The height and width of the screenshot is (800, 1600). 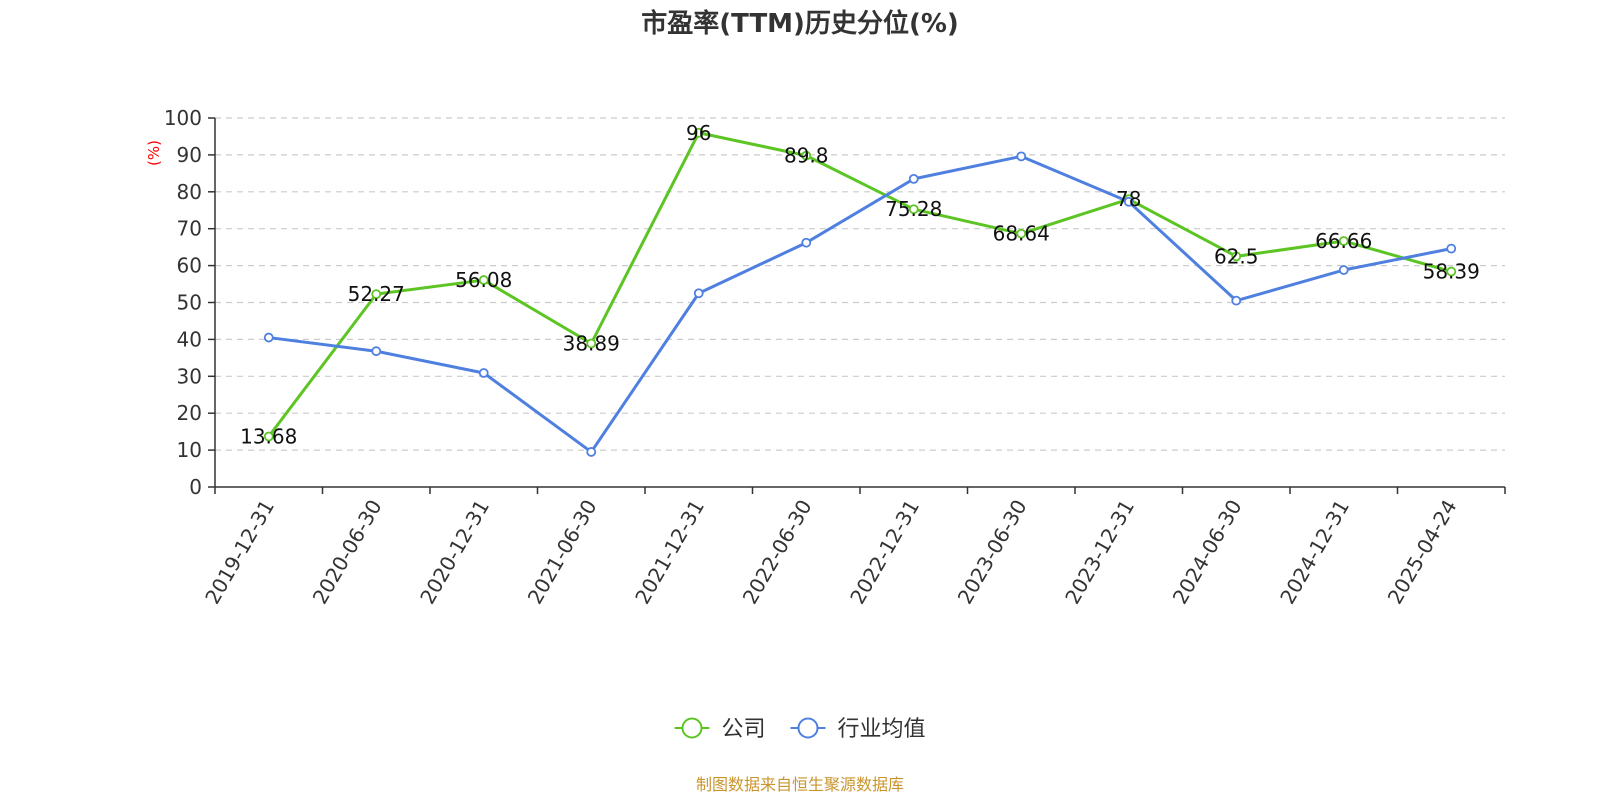 I want to click on data-label: 13.68, so click(x=268, y=437).